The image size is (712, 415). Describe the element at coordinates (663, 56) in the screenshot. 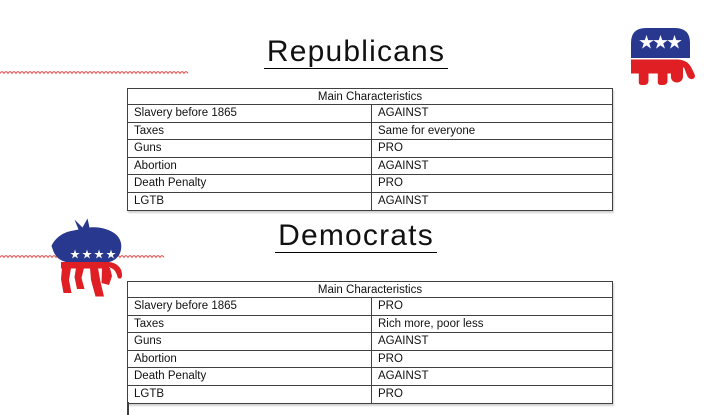

I see `republican-elephant-icon` at that location.